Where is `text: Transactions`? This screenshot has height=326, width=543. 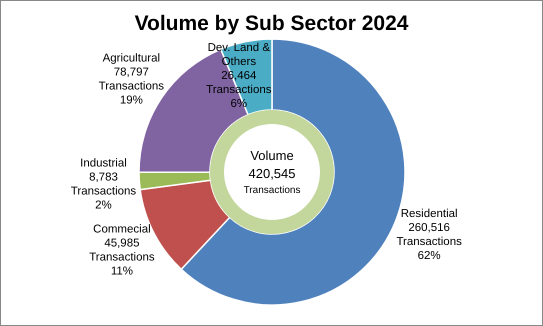 text: Transactions is located at coordinates (272, 190).